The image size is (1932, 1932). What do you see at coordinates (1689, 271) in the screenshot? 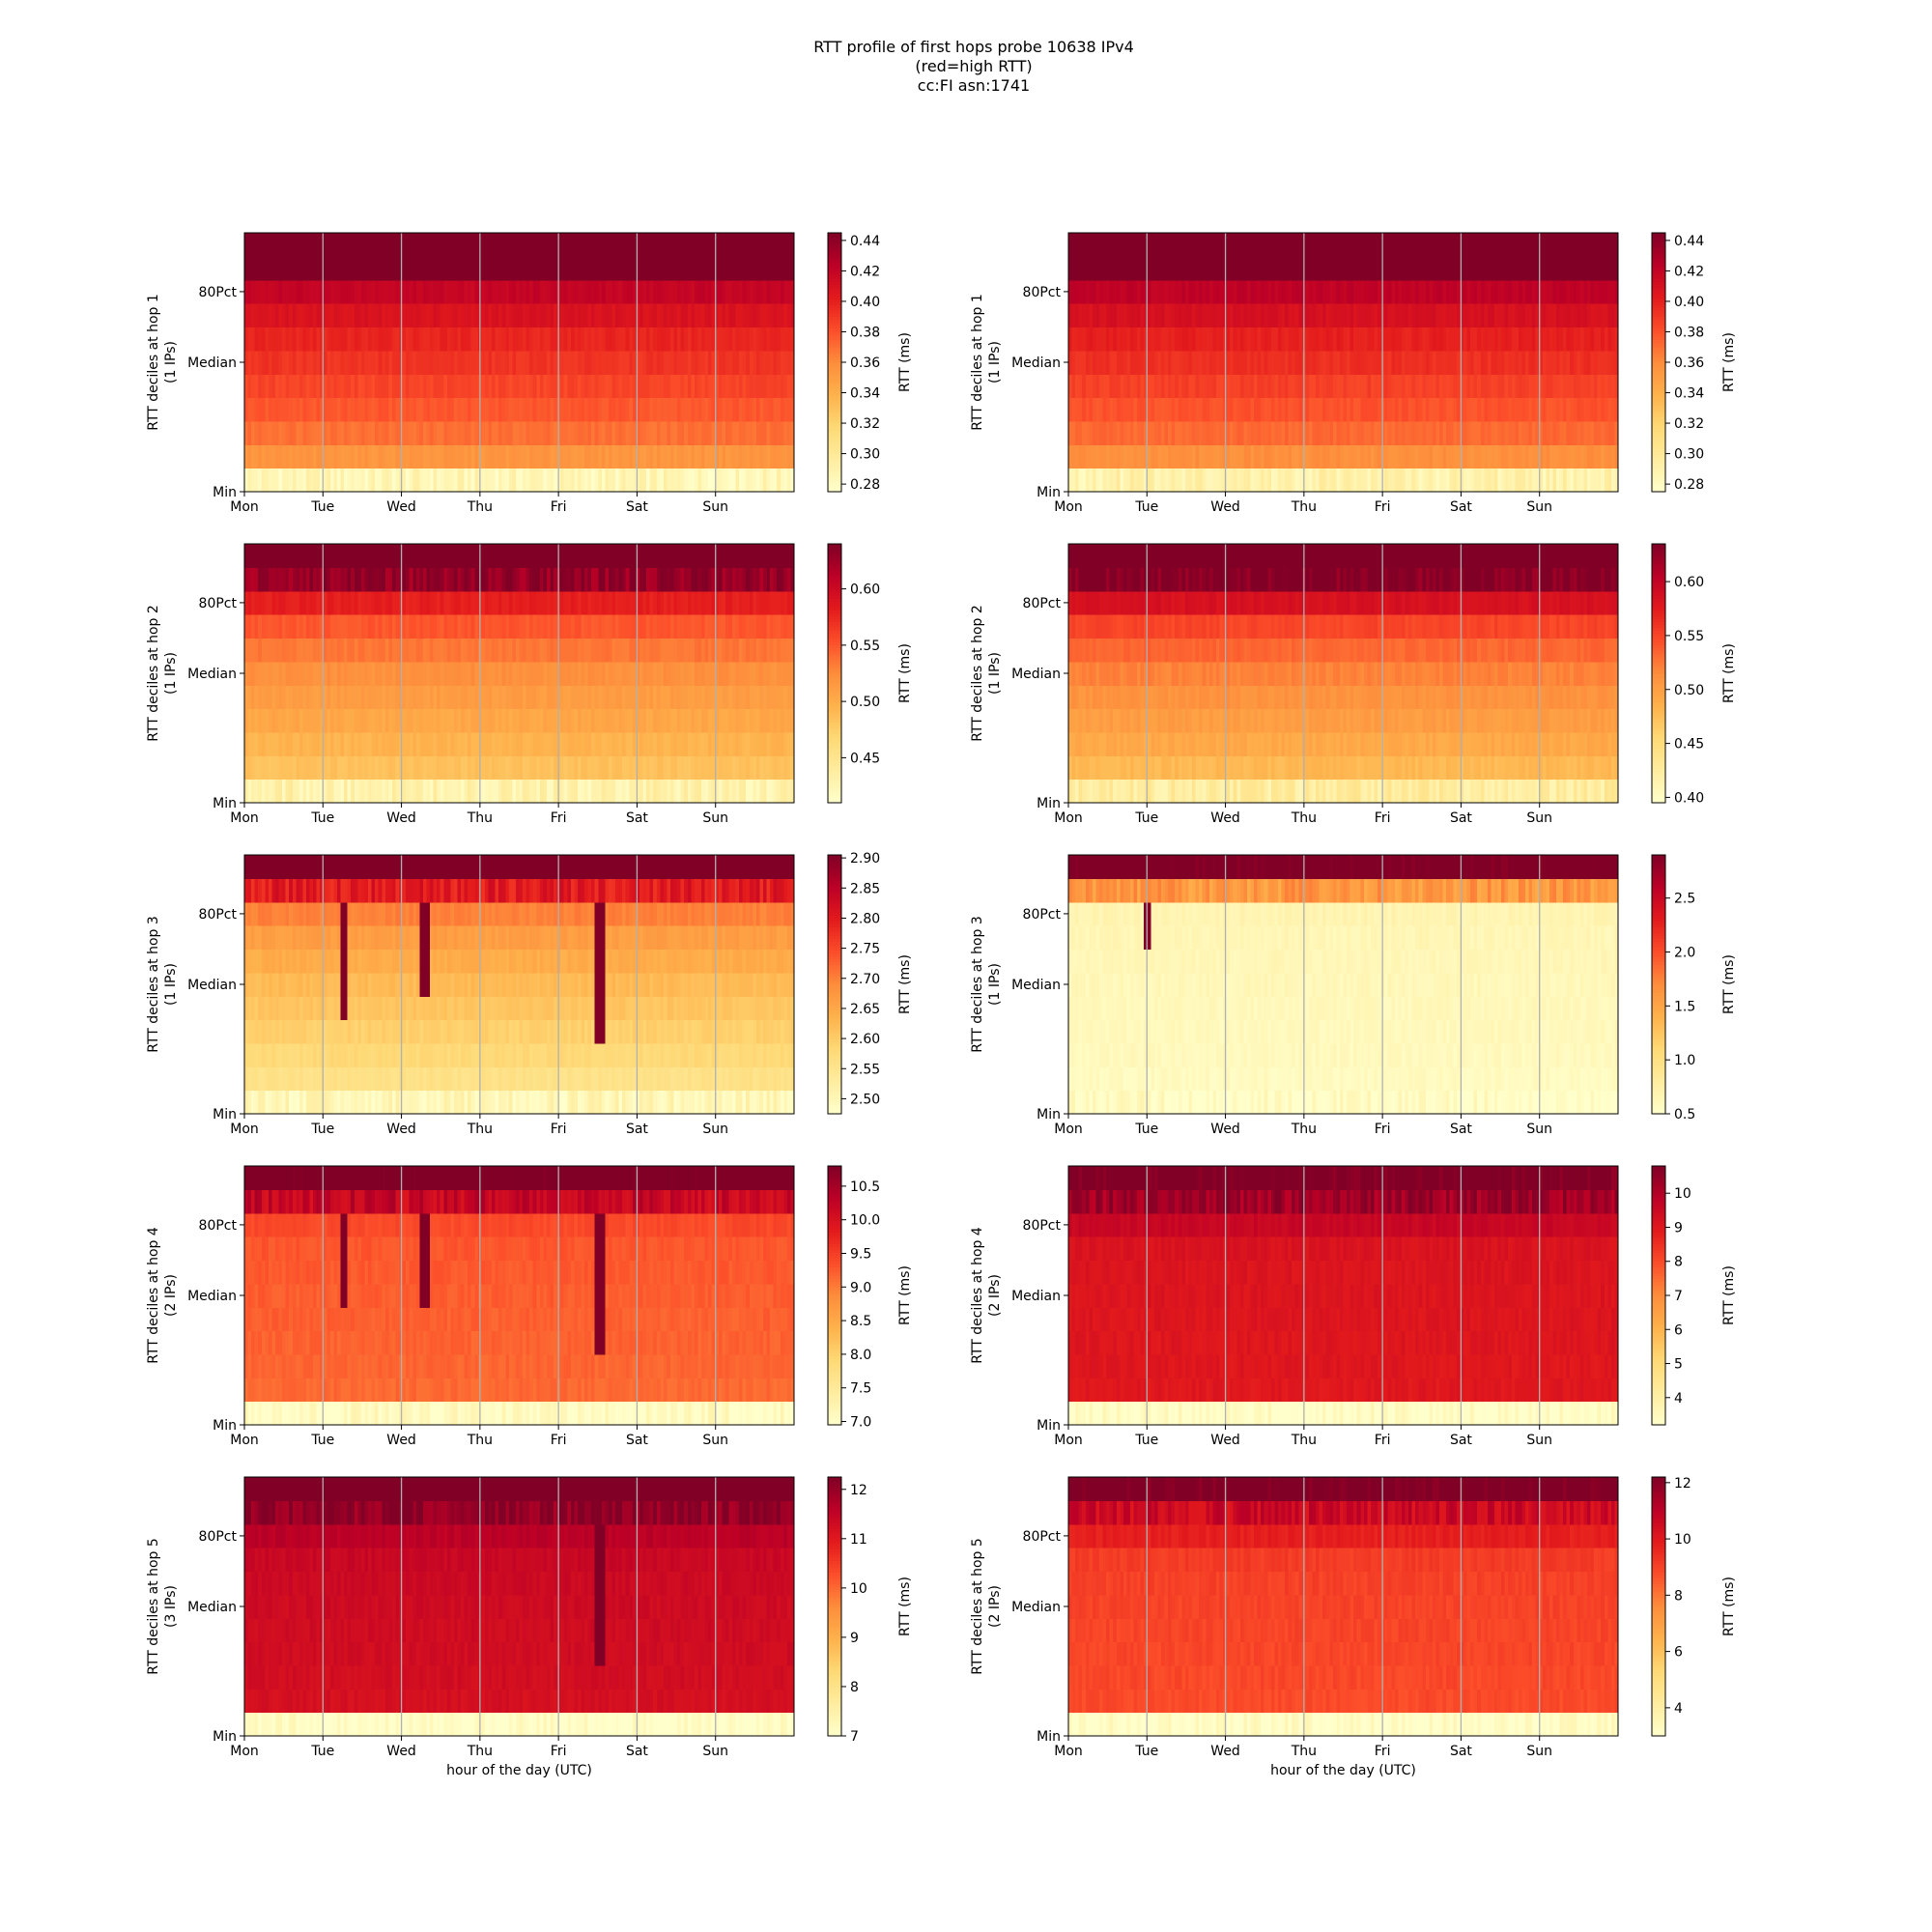
I see `colorbar-tick-label: 0.42` at bounding box center [1689, 271].